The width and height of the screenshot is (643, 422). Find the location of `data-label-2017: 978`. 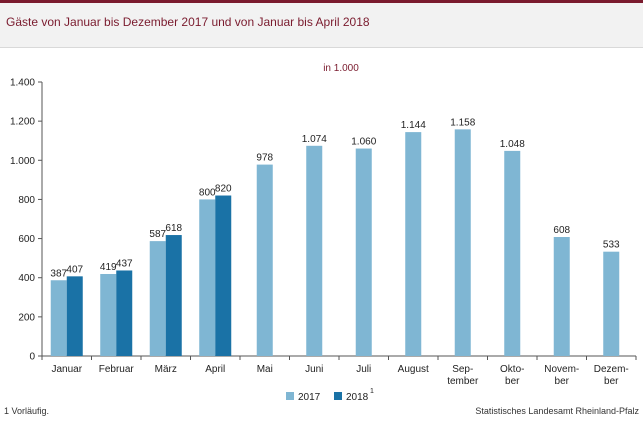

data-label-2017: 978 is located at coordinates (264, 158).